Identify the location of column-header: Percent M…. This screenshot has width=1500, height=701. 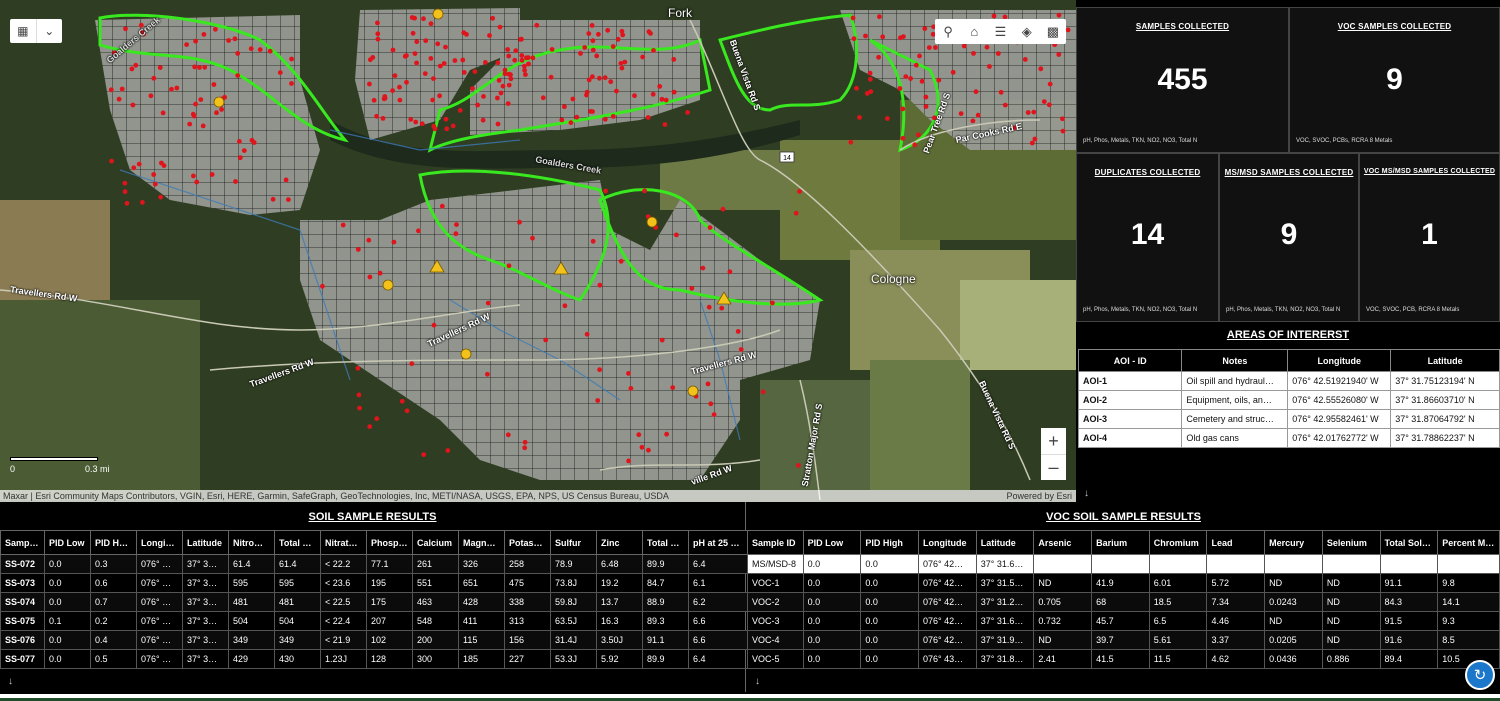
(1468, 542).